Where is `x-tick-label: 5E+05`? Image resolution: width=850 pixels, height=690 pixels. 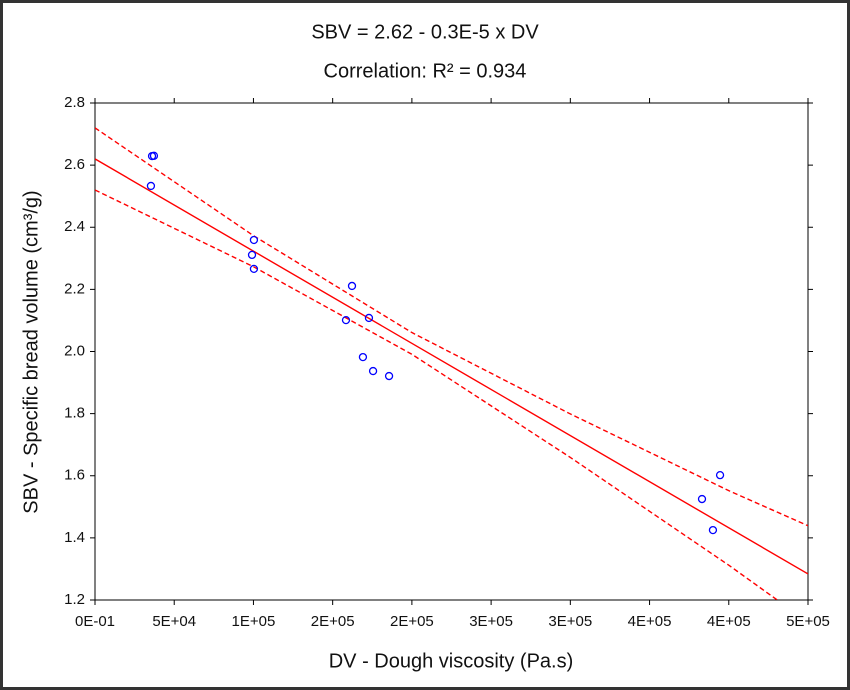
x-tick-label: 5E+05 is located at coordinates (808, 621).